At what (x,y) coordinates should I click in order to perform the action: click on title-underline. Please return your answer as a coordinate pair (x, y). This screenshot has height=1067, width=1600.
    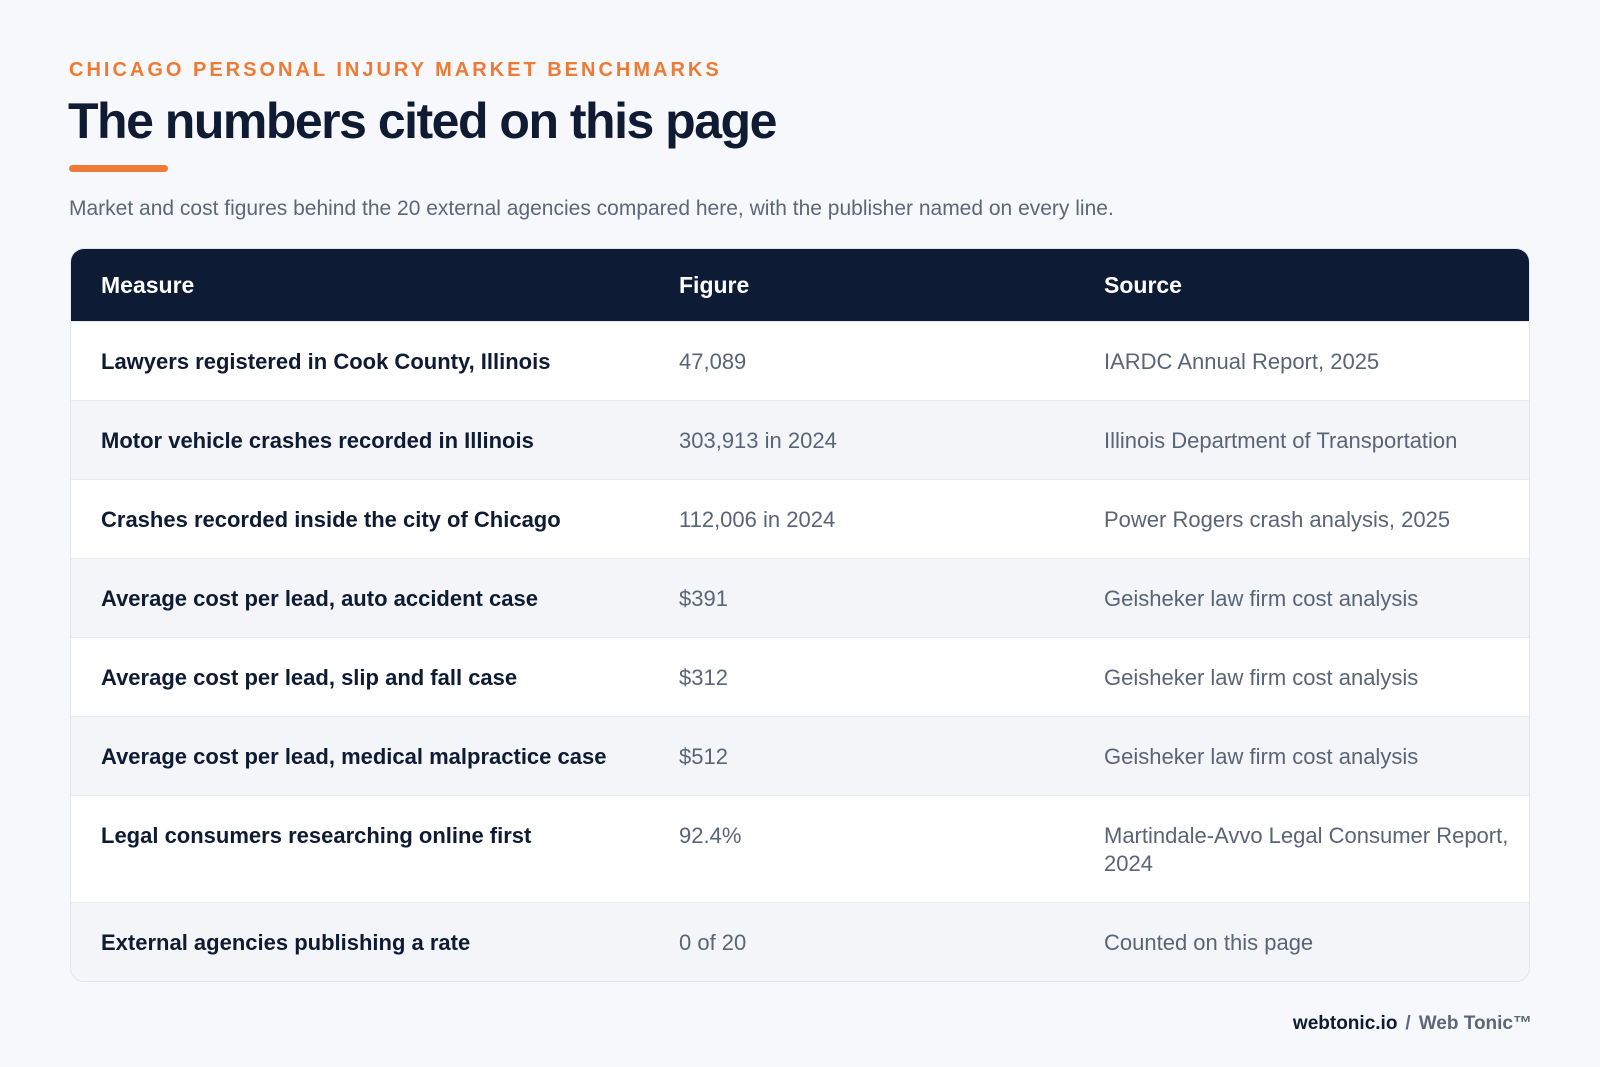
    Looking at the image, I should click on (118, 168).